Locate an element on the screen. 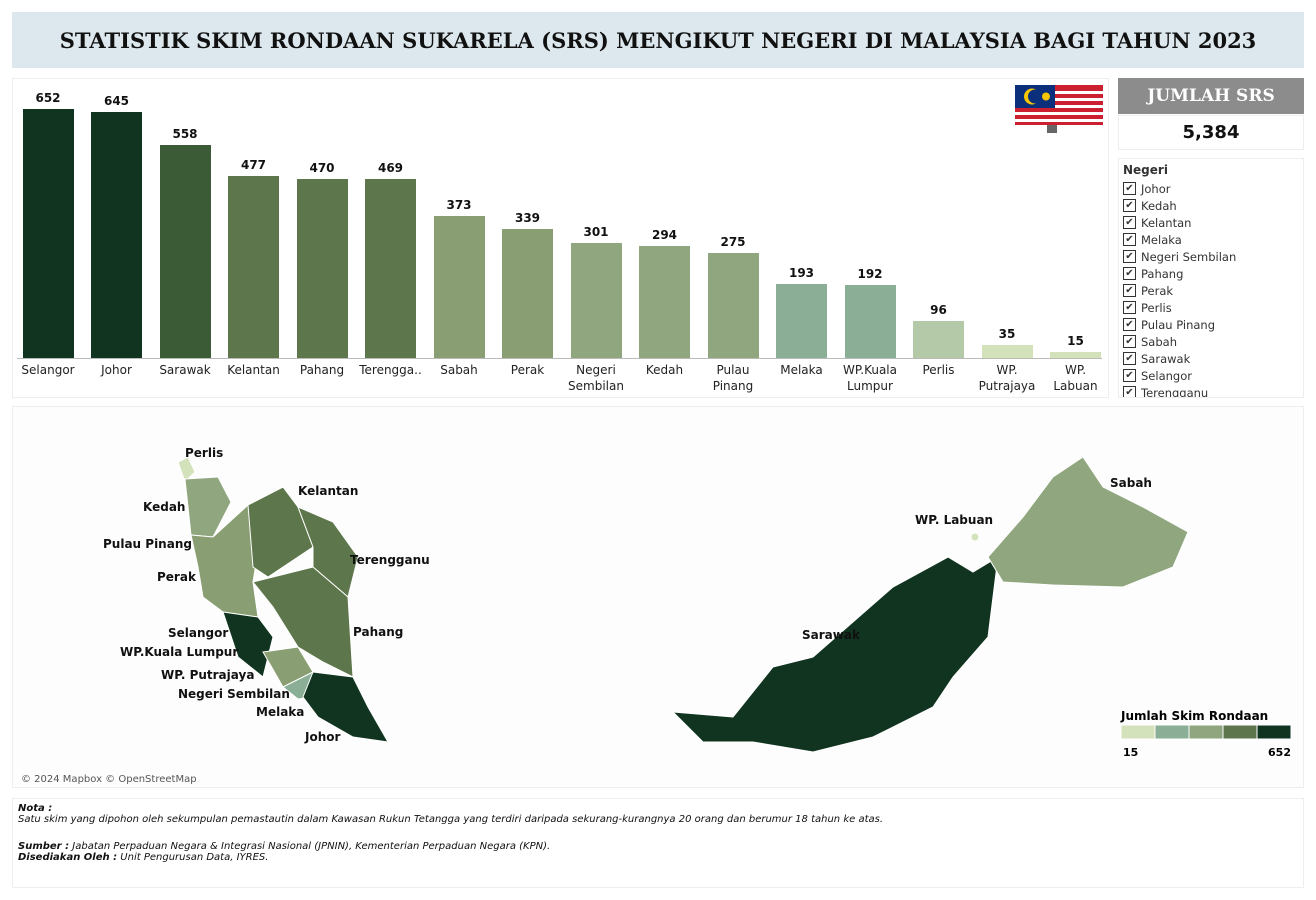 Image resolution: width=1316 pixels, height=900 pixels. filter-label: Perlis is located at coordinates (1156, 307).